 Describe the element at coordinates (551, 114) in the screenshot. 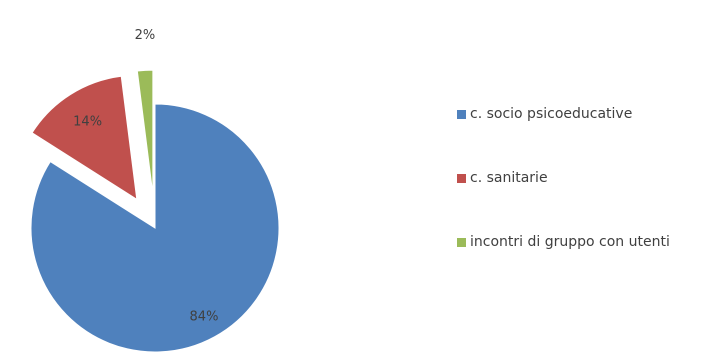

I see `legend-label-socio-psicoeducative: c. socio psicoeducative` at that location.